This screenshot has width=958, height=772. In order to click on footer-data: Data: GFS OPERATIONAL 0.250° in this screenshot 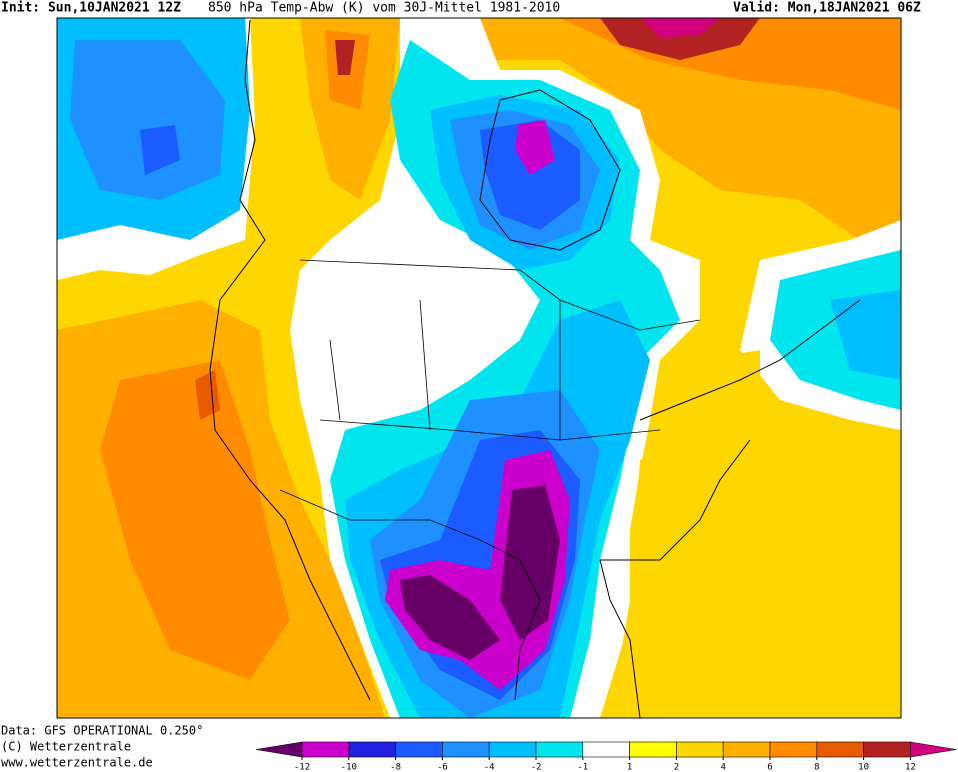, I will do `click(102, 731)`.